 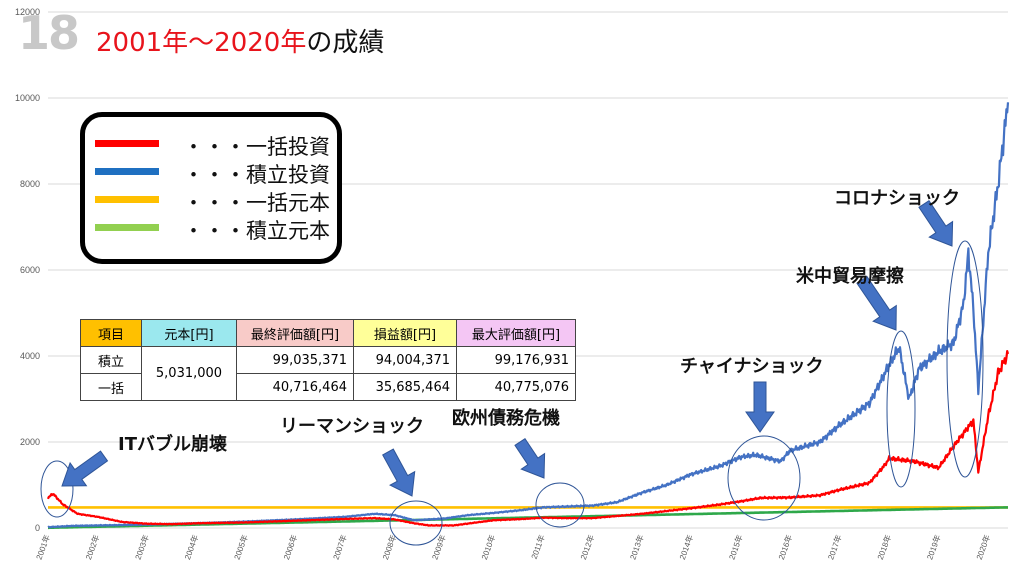 I want to click on x-tick-label: 2009年, so click(x=439, y=547).